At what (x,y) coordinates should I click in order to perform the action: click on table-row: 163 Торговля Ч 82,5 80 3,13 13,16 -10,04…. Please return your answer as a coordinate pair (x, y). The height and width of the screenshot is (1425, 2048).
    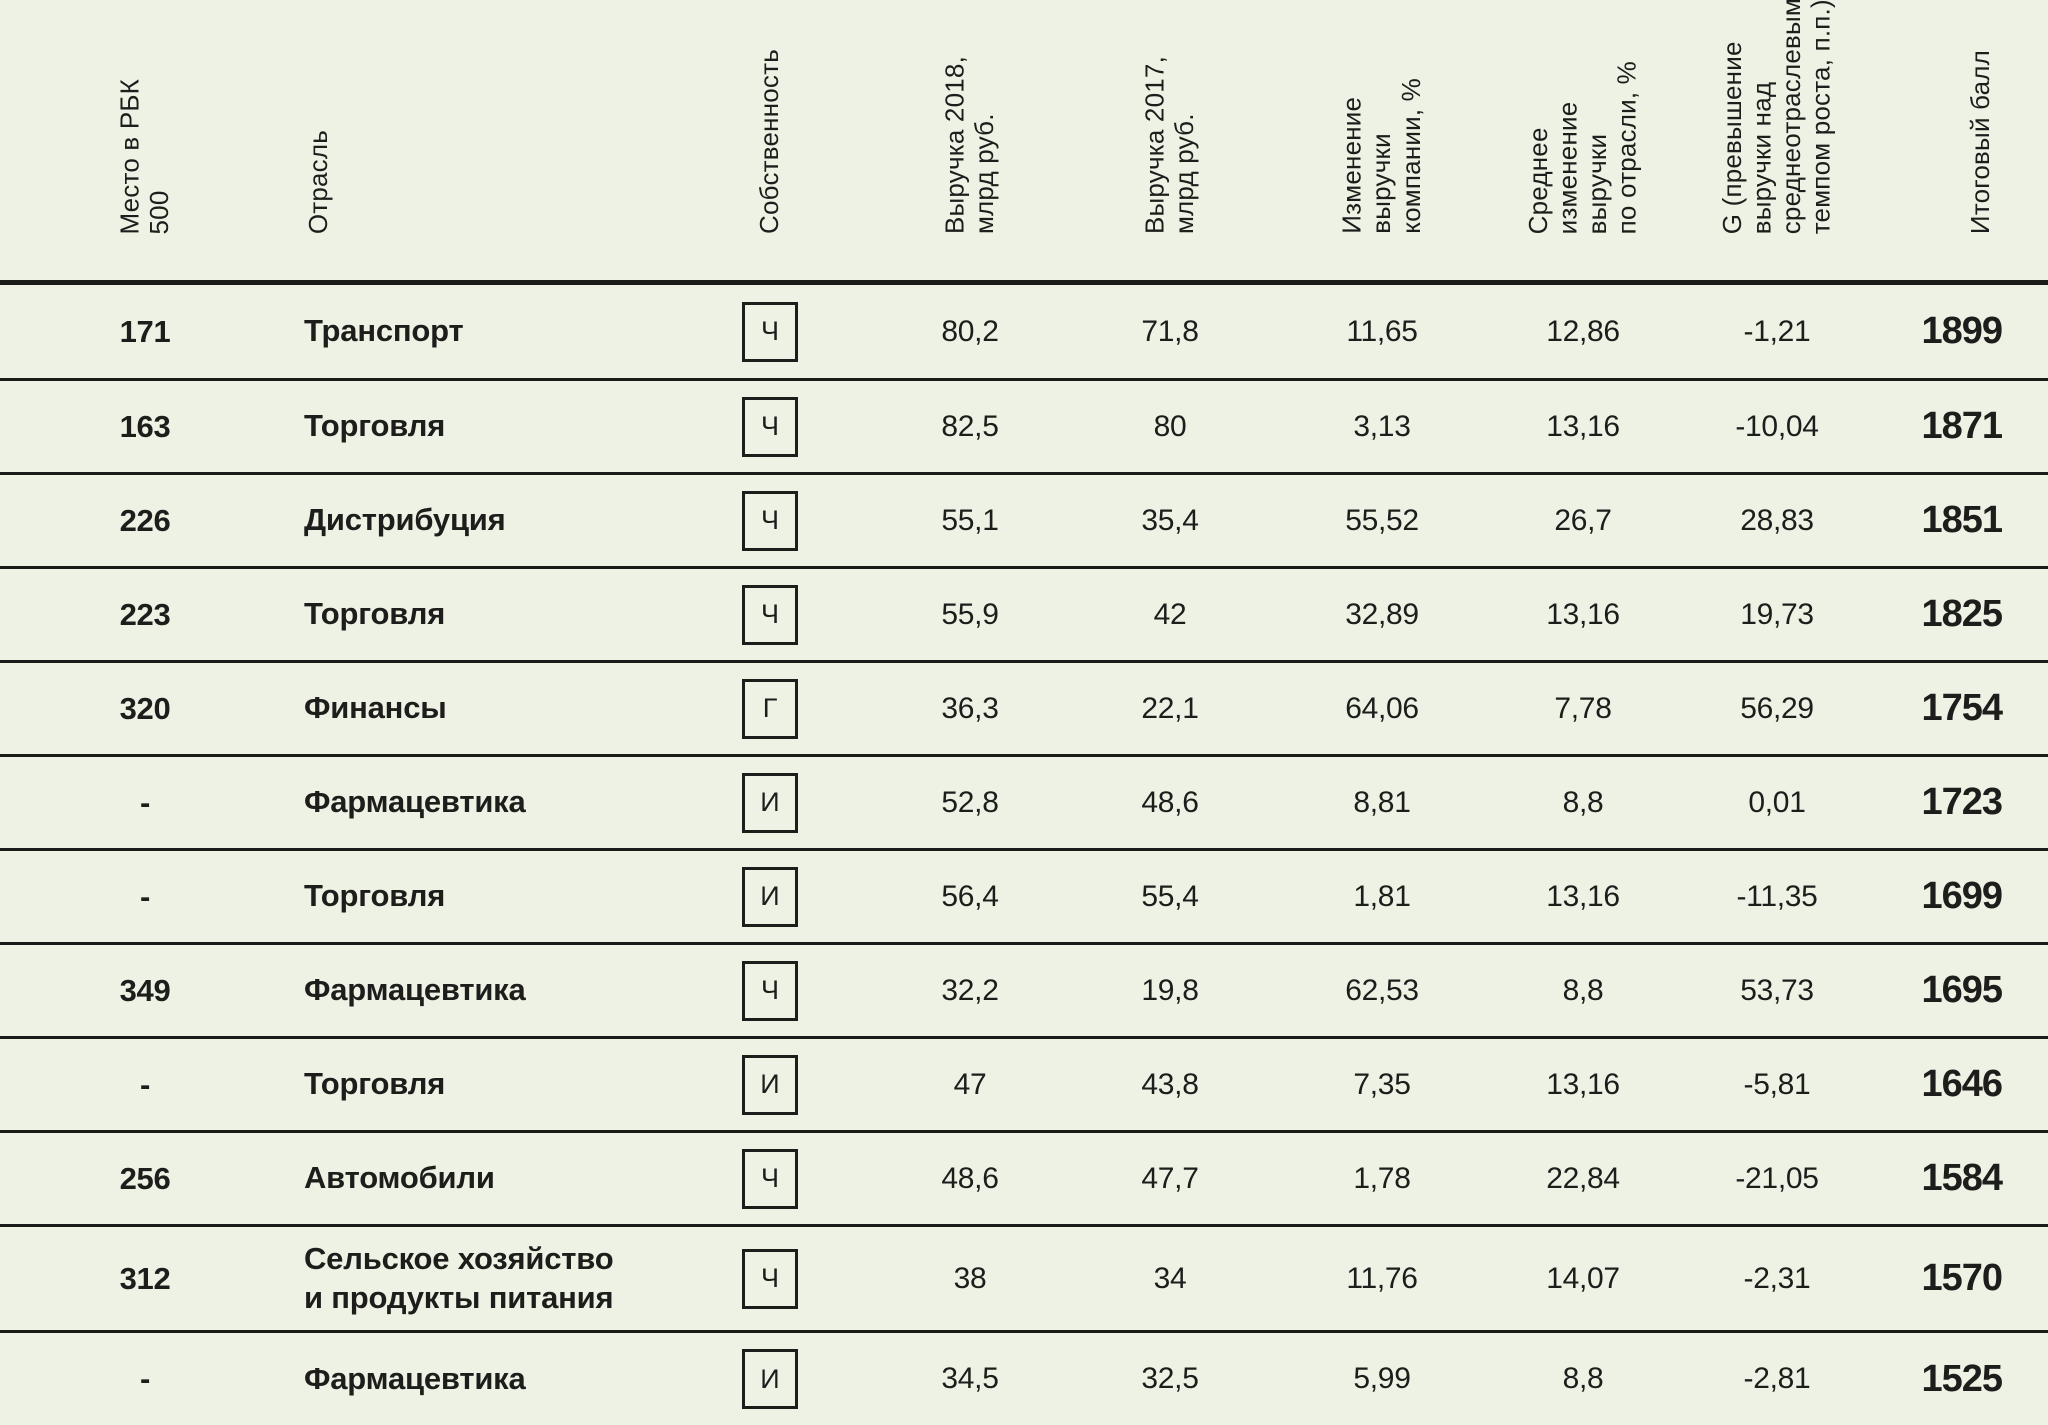
    Looking at the image, I should click on (1024, 425).